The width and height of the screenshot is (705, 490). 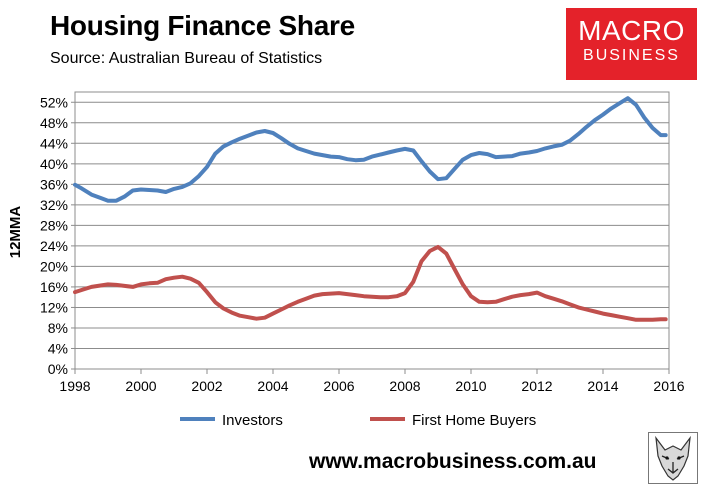 I want to click on series-line-first-home-buyers, so click(x=370, y=283).